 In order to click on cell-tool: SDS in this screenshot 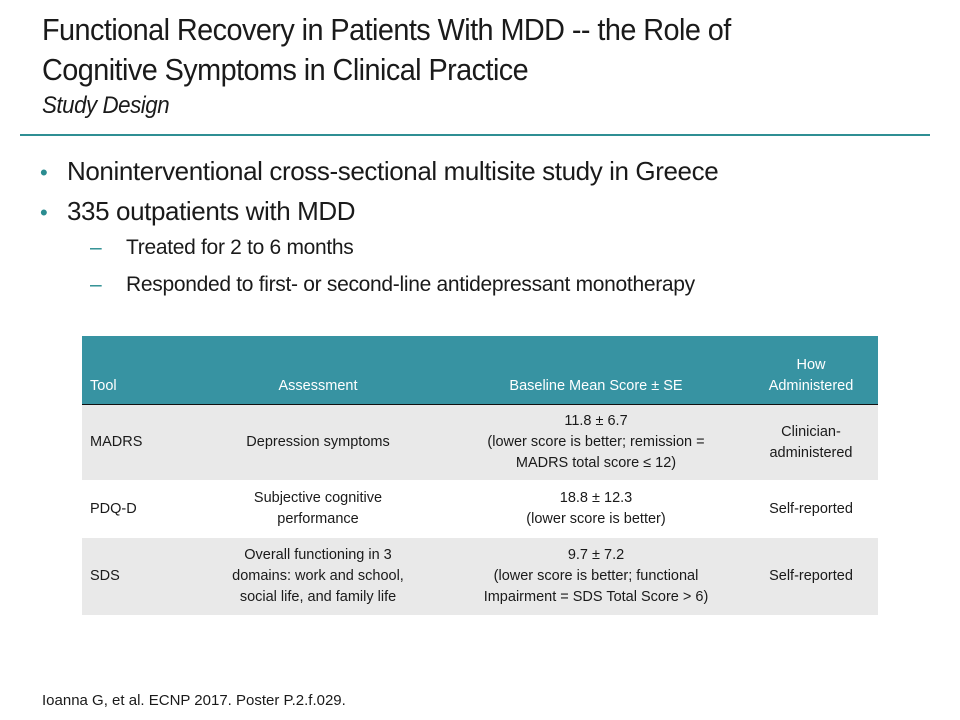, I will do `click(135, 576)`.